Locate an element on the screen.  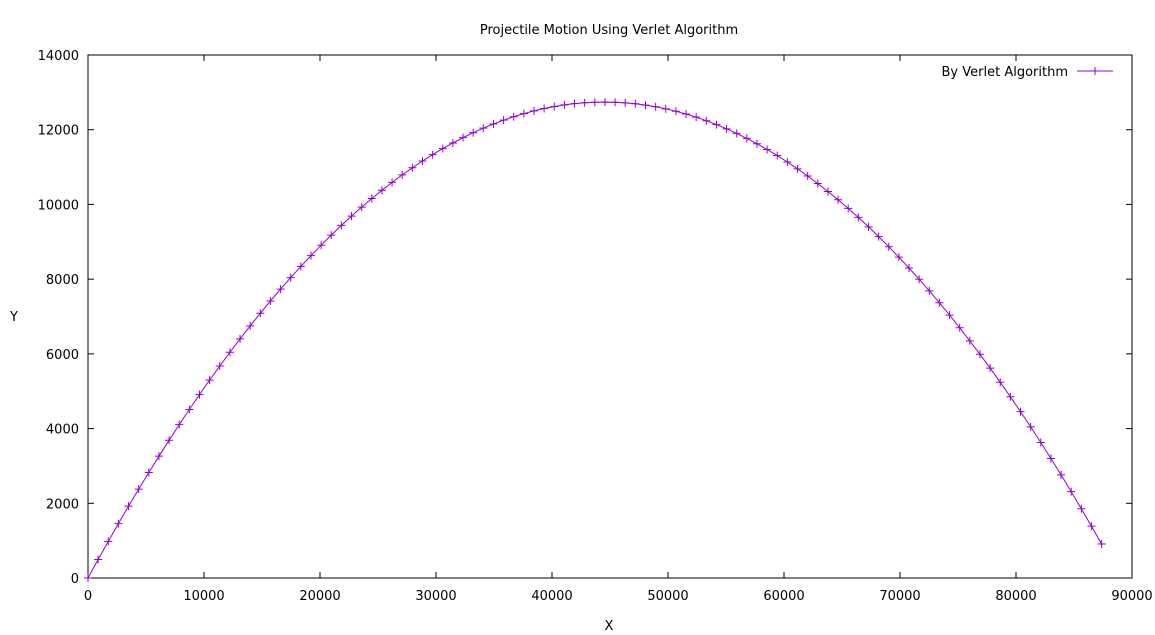
x-tick-label: 80000 is located at coordinates (1015, 596).